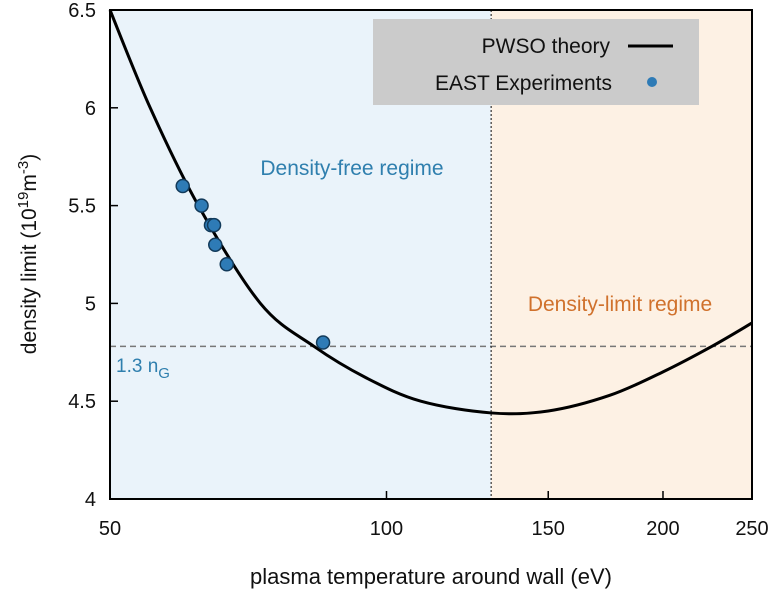 The image size is (777, 593). Describe the element at coordinates (652, 82) in the screenshot. I see `legend-marker-east` at that location.